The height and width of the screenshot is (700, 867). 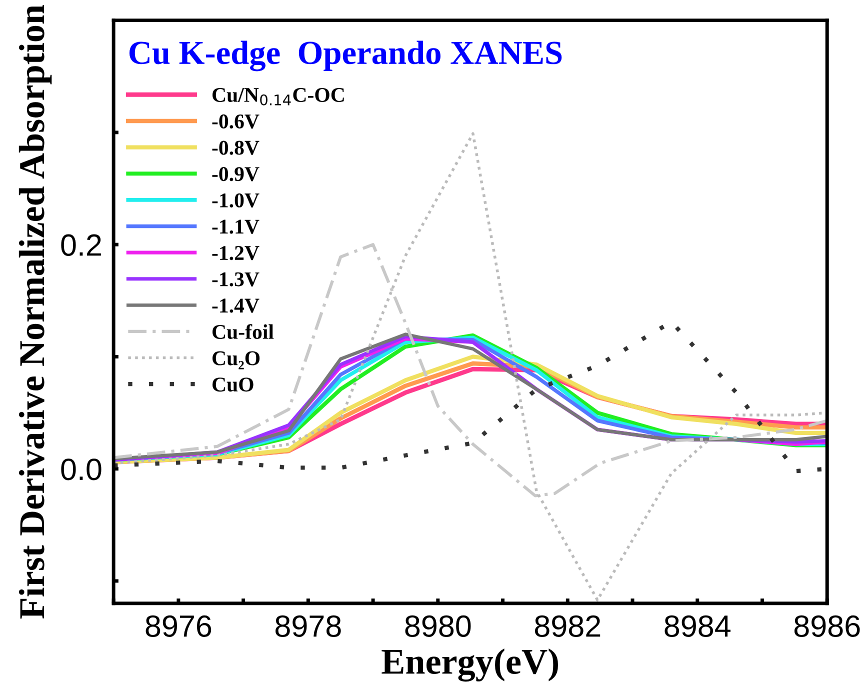 What do you see at coordinates (35, 312) in the screenshot?
I see `y-axis-title: First Derivative Normalized Absorption` at bounding box center [35, 312].